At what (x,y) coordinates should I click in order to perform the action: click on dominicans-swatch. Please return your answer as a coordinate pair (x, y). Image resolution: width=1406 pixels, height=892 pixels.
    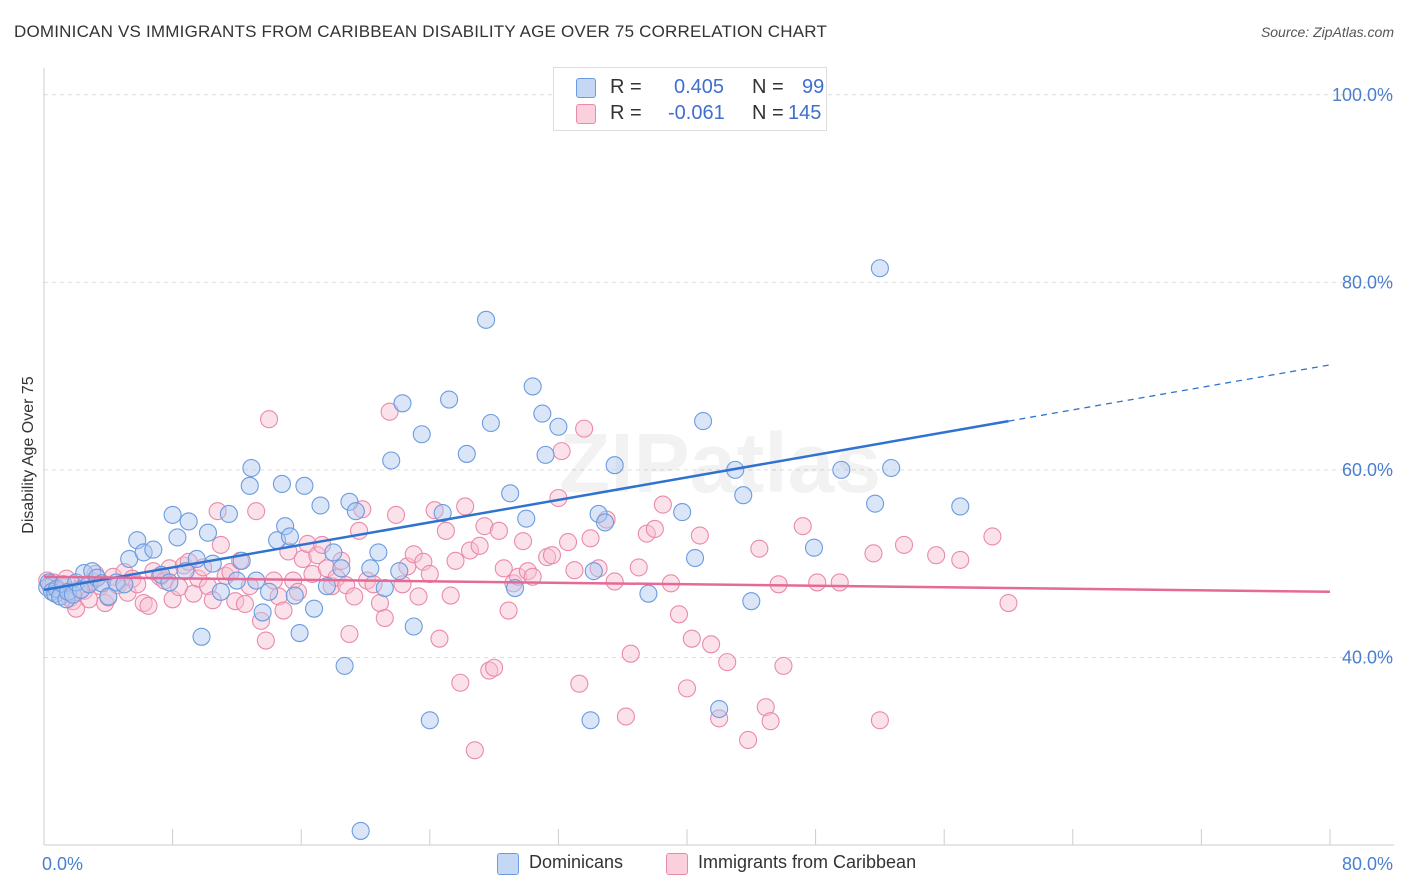
    Looking at the image, I should click on (586, 88).